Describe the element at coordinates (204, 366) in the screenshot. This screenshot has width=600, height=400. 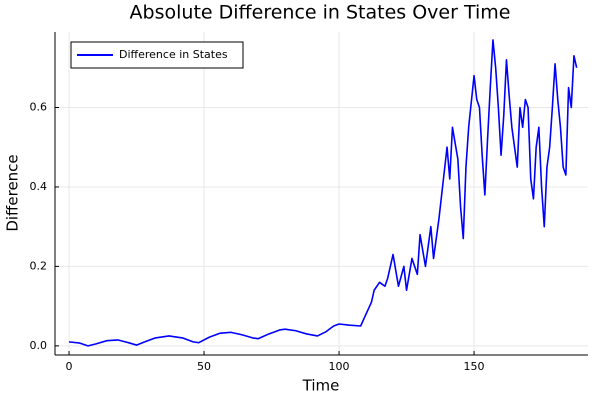
I see `x-tick-label: 50` at that location.